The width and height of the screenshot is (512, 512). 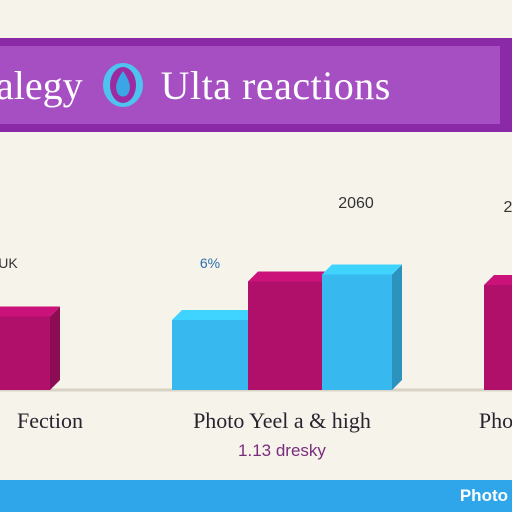 What do you see at coordinates (282, 450) in the screenshot?
I see `category-sublabel-1: 1.13 dresky` at bounding box center [282, 450].